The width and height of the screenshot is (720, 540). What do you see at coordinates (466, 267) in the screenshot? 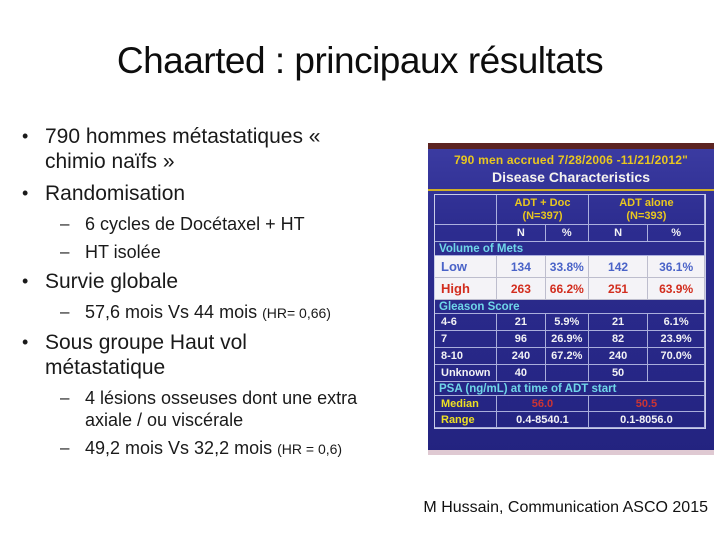
I see `row-label: Low` at bounding box center [466, 267].